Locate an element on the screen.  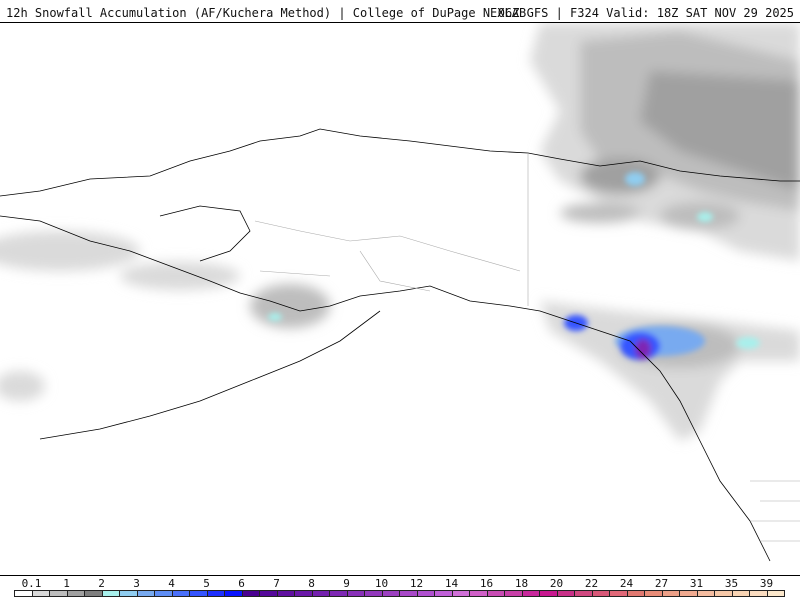
colorbar-label: 27 is located at coordinates (661, 583).